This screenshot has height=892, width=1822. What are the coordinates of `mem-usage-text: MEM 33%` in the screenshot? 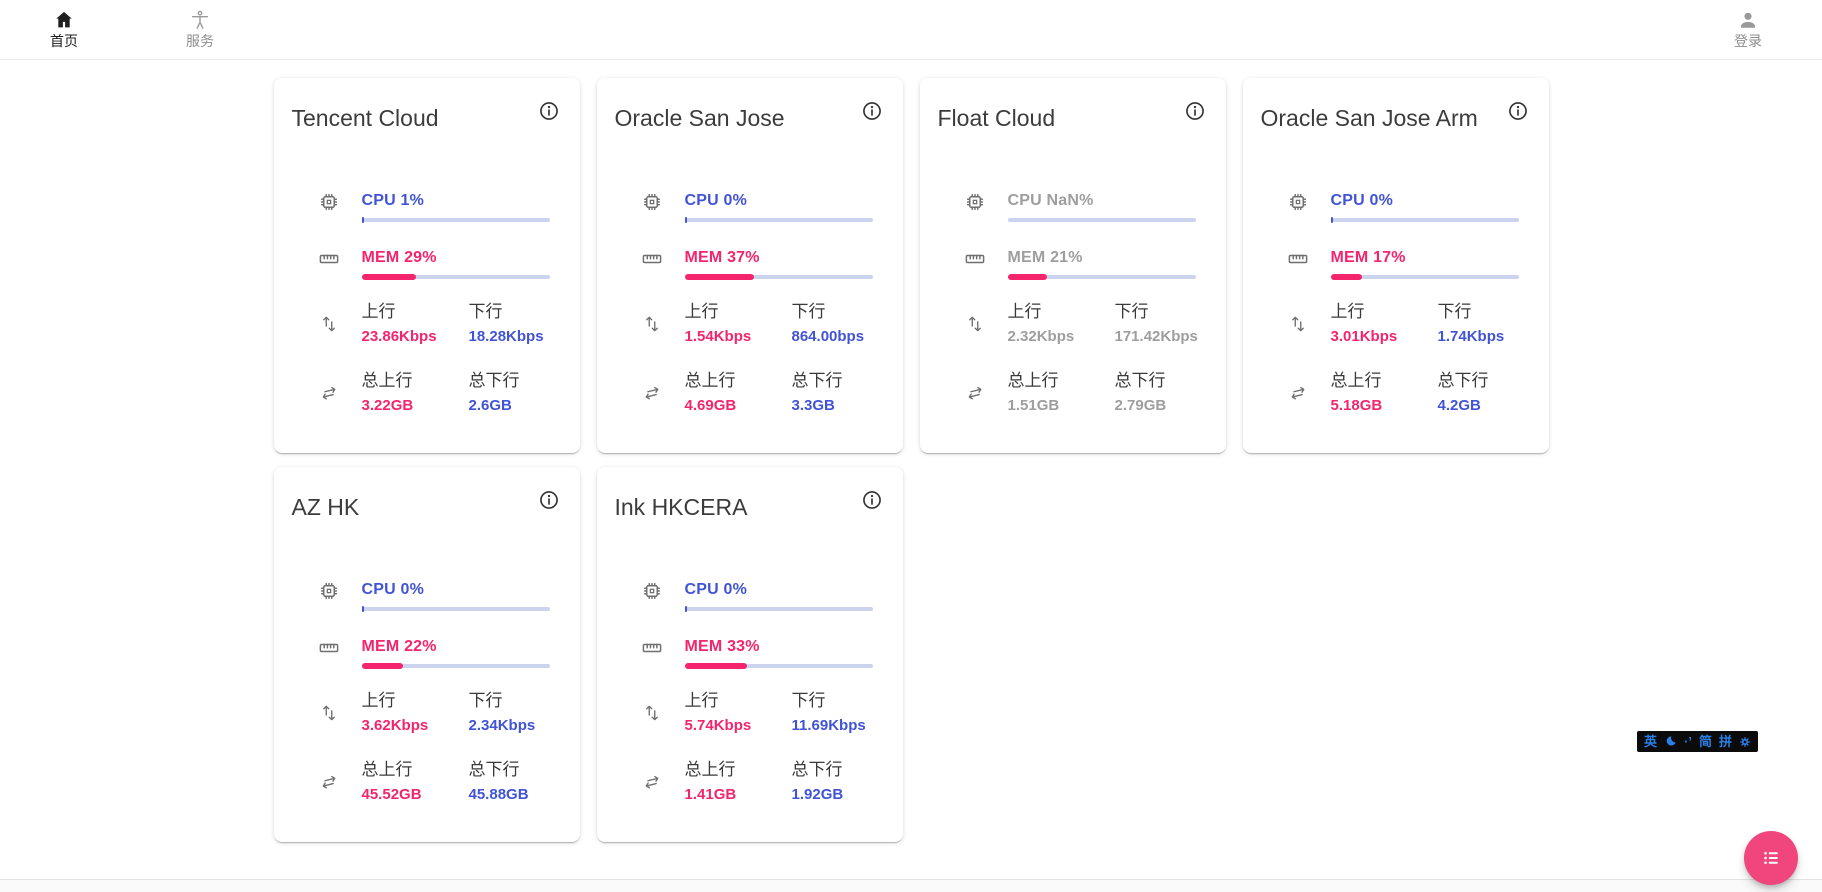 It's located at (722, 646).